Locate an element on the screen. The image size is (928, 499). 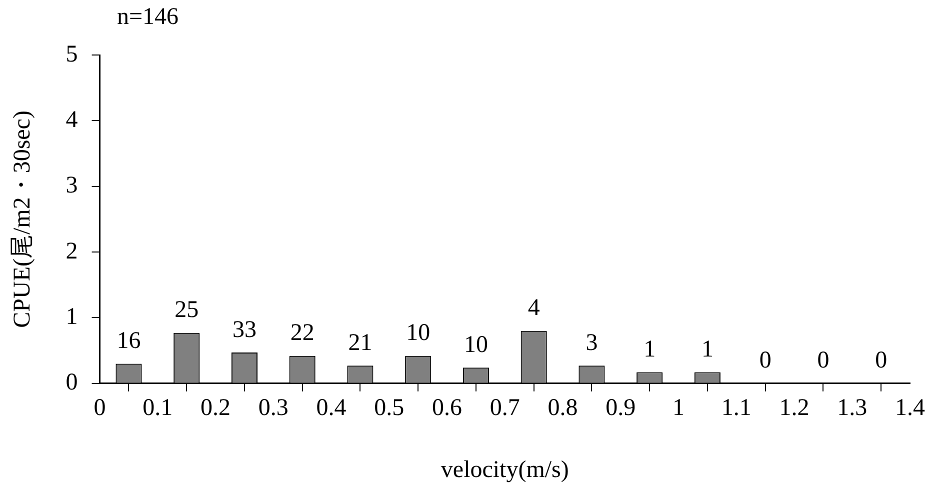
x-tick-label: 0.9 is located at coordinates (621, 408).